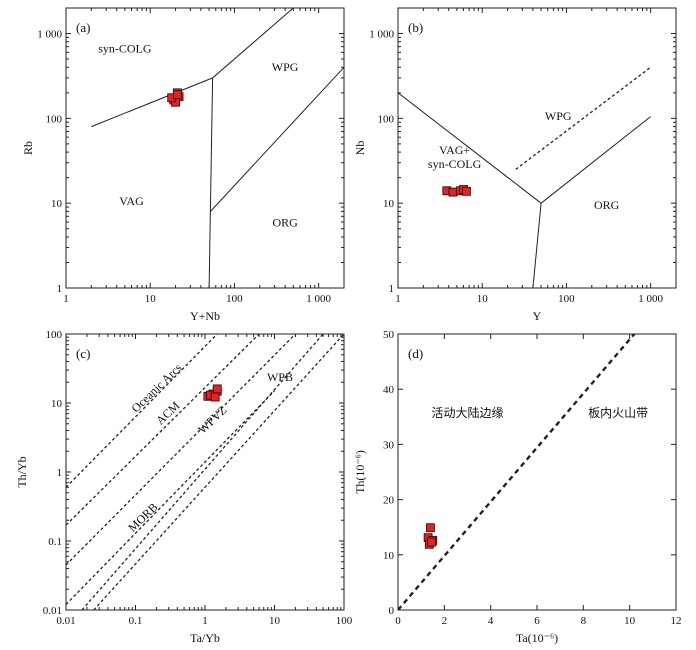 The width and height of the screenshot is (696, 650). Describe the element at coordinates (445, 621) in the screenshot. I see `x-tick-label: 2` at that location.